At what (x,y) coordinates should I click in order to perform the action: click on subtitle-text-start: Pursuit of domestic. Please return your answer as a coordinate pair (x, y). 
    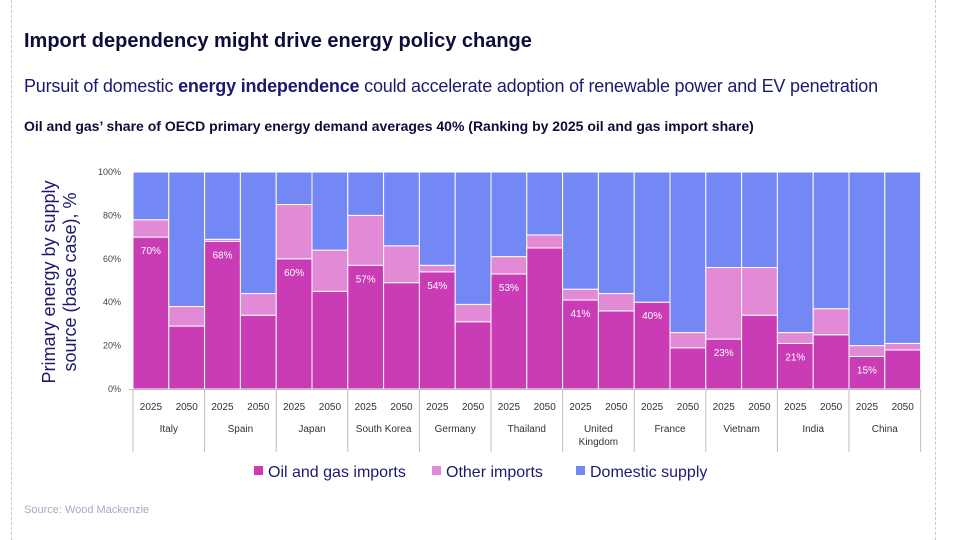
    Looking at the image, I should click on (101, 86).